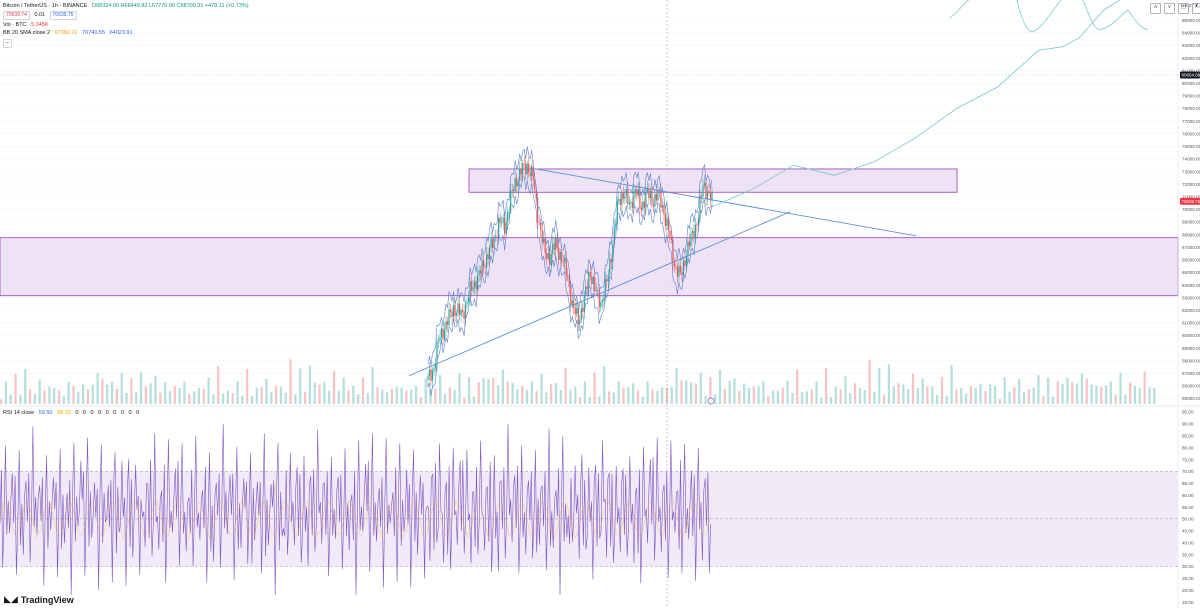 The width and height of the screenshot is (1200, 608). Describe the element at coordinates (1191, 272) in the screenshot. I see `price-tick-label: 65000.00` at that location.